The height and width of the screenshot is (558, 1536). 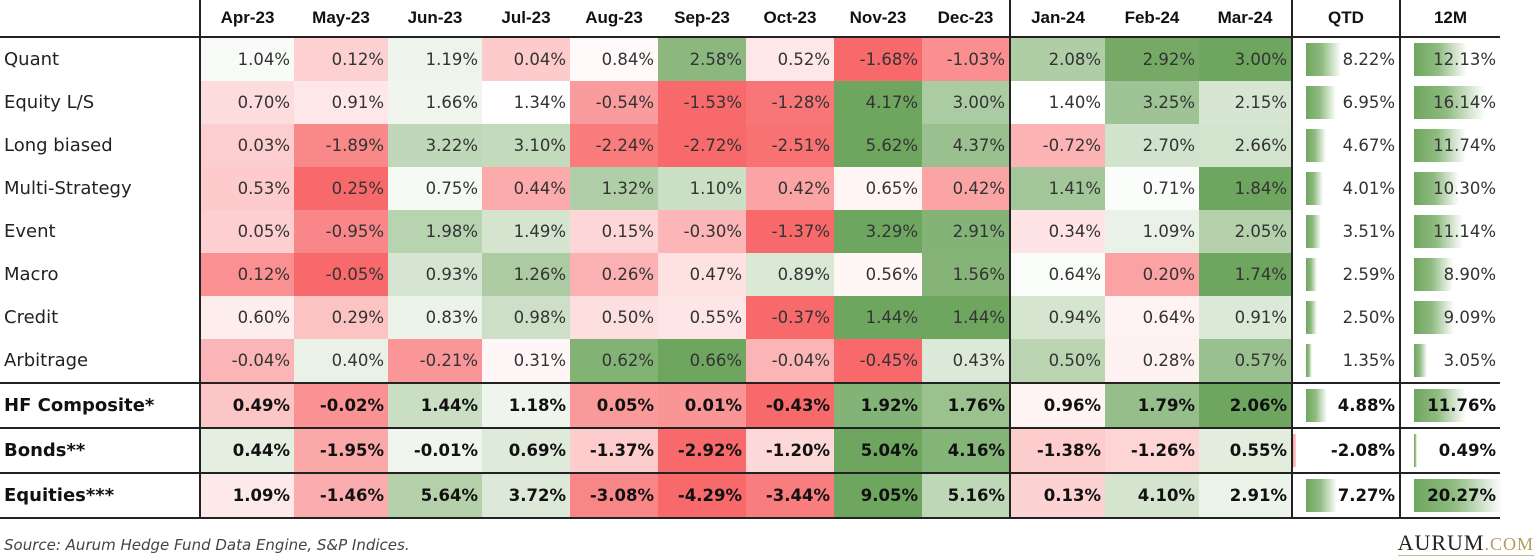 What do you see at coordinates (1245, 274) in the screenshot?
I see `return-cell: 1.74%` at bounding box center [1245, 274].